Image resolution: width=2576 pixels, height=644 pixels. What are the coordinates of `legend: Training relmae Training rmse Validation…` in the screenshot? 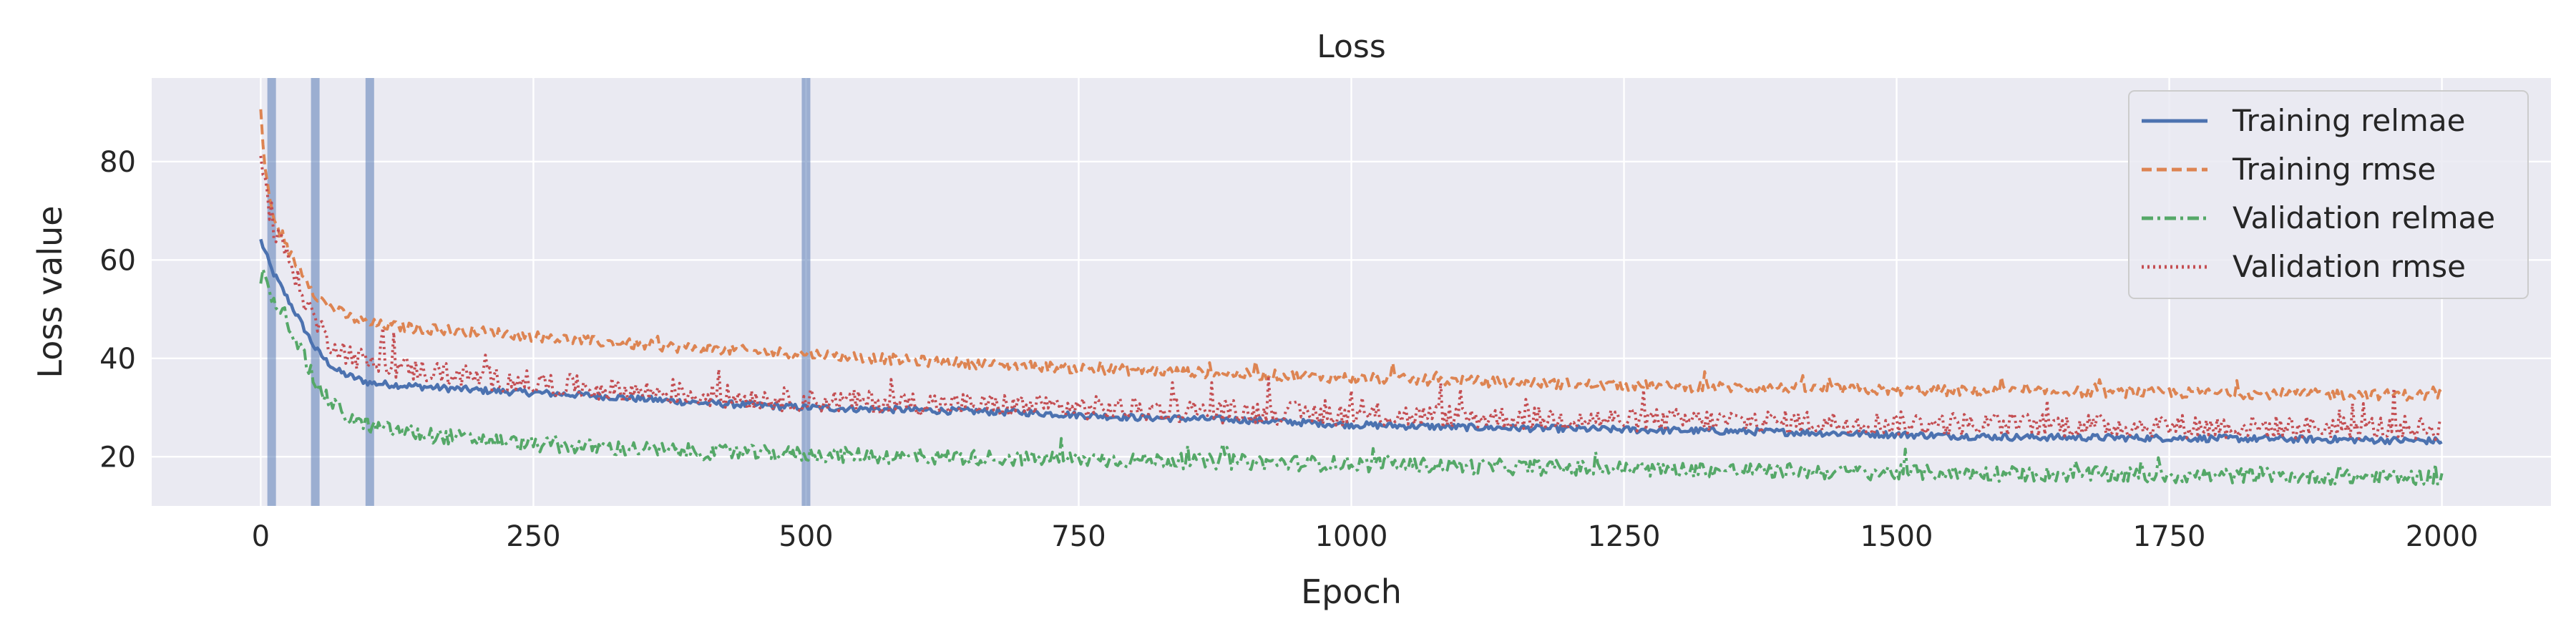 It's located at (2328, 194).